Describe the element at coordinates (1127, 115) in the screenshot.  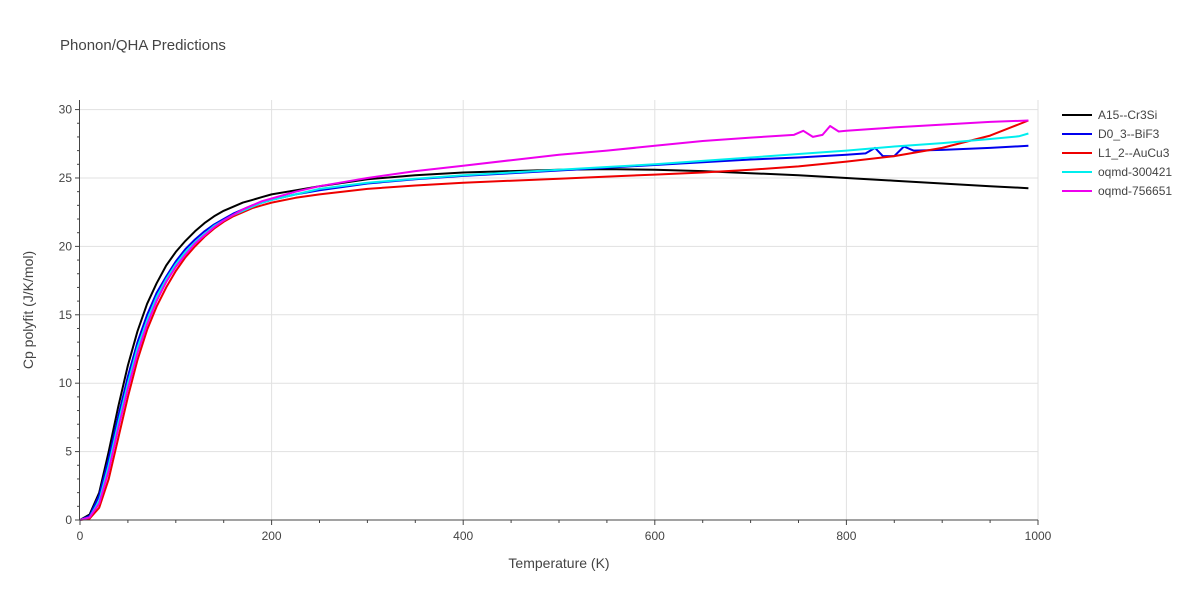
I see `legend-label: A15--Cr3Si` at that location.